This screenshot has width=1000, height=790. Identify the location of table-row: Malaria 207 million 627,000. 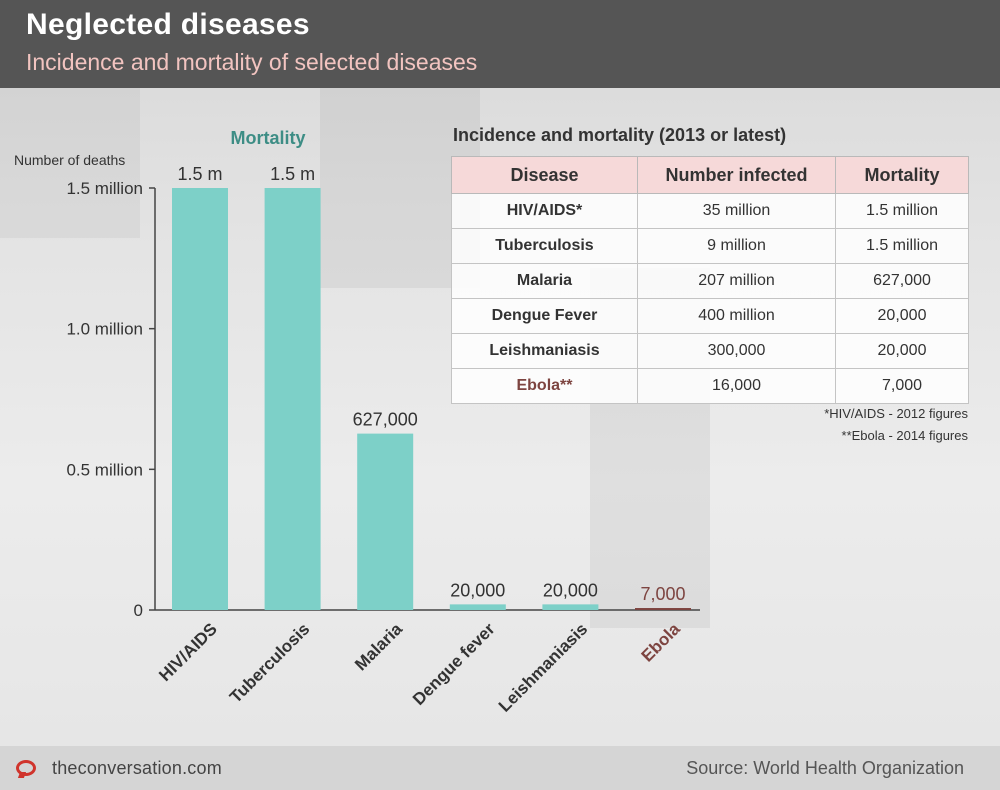
(710, 281).